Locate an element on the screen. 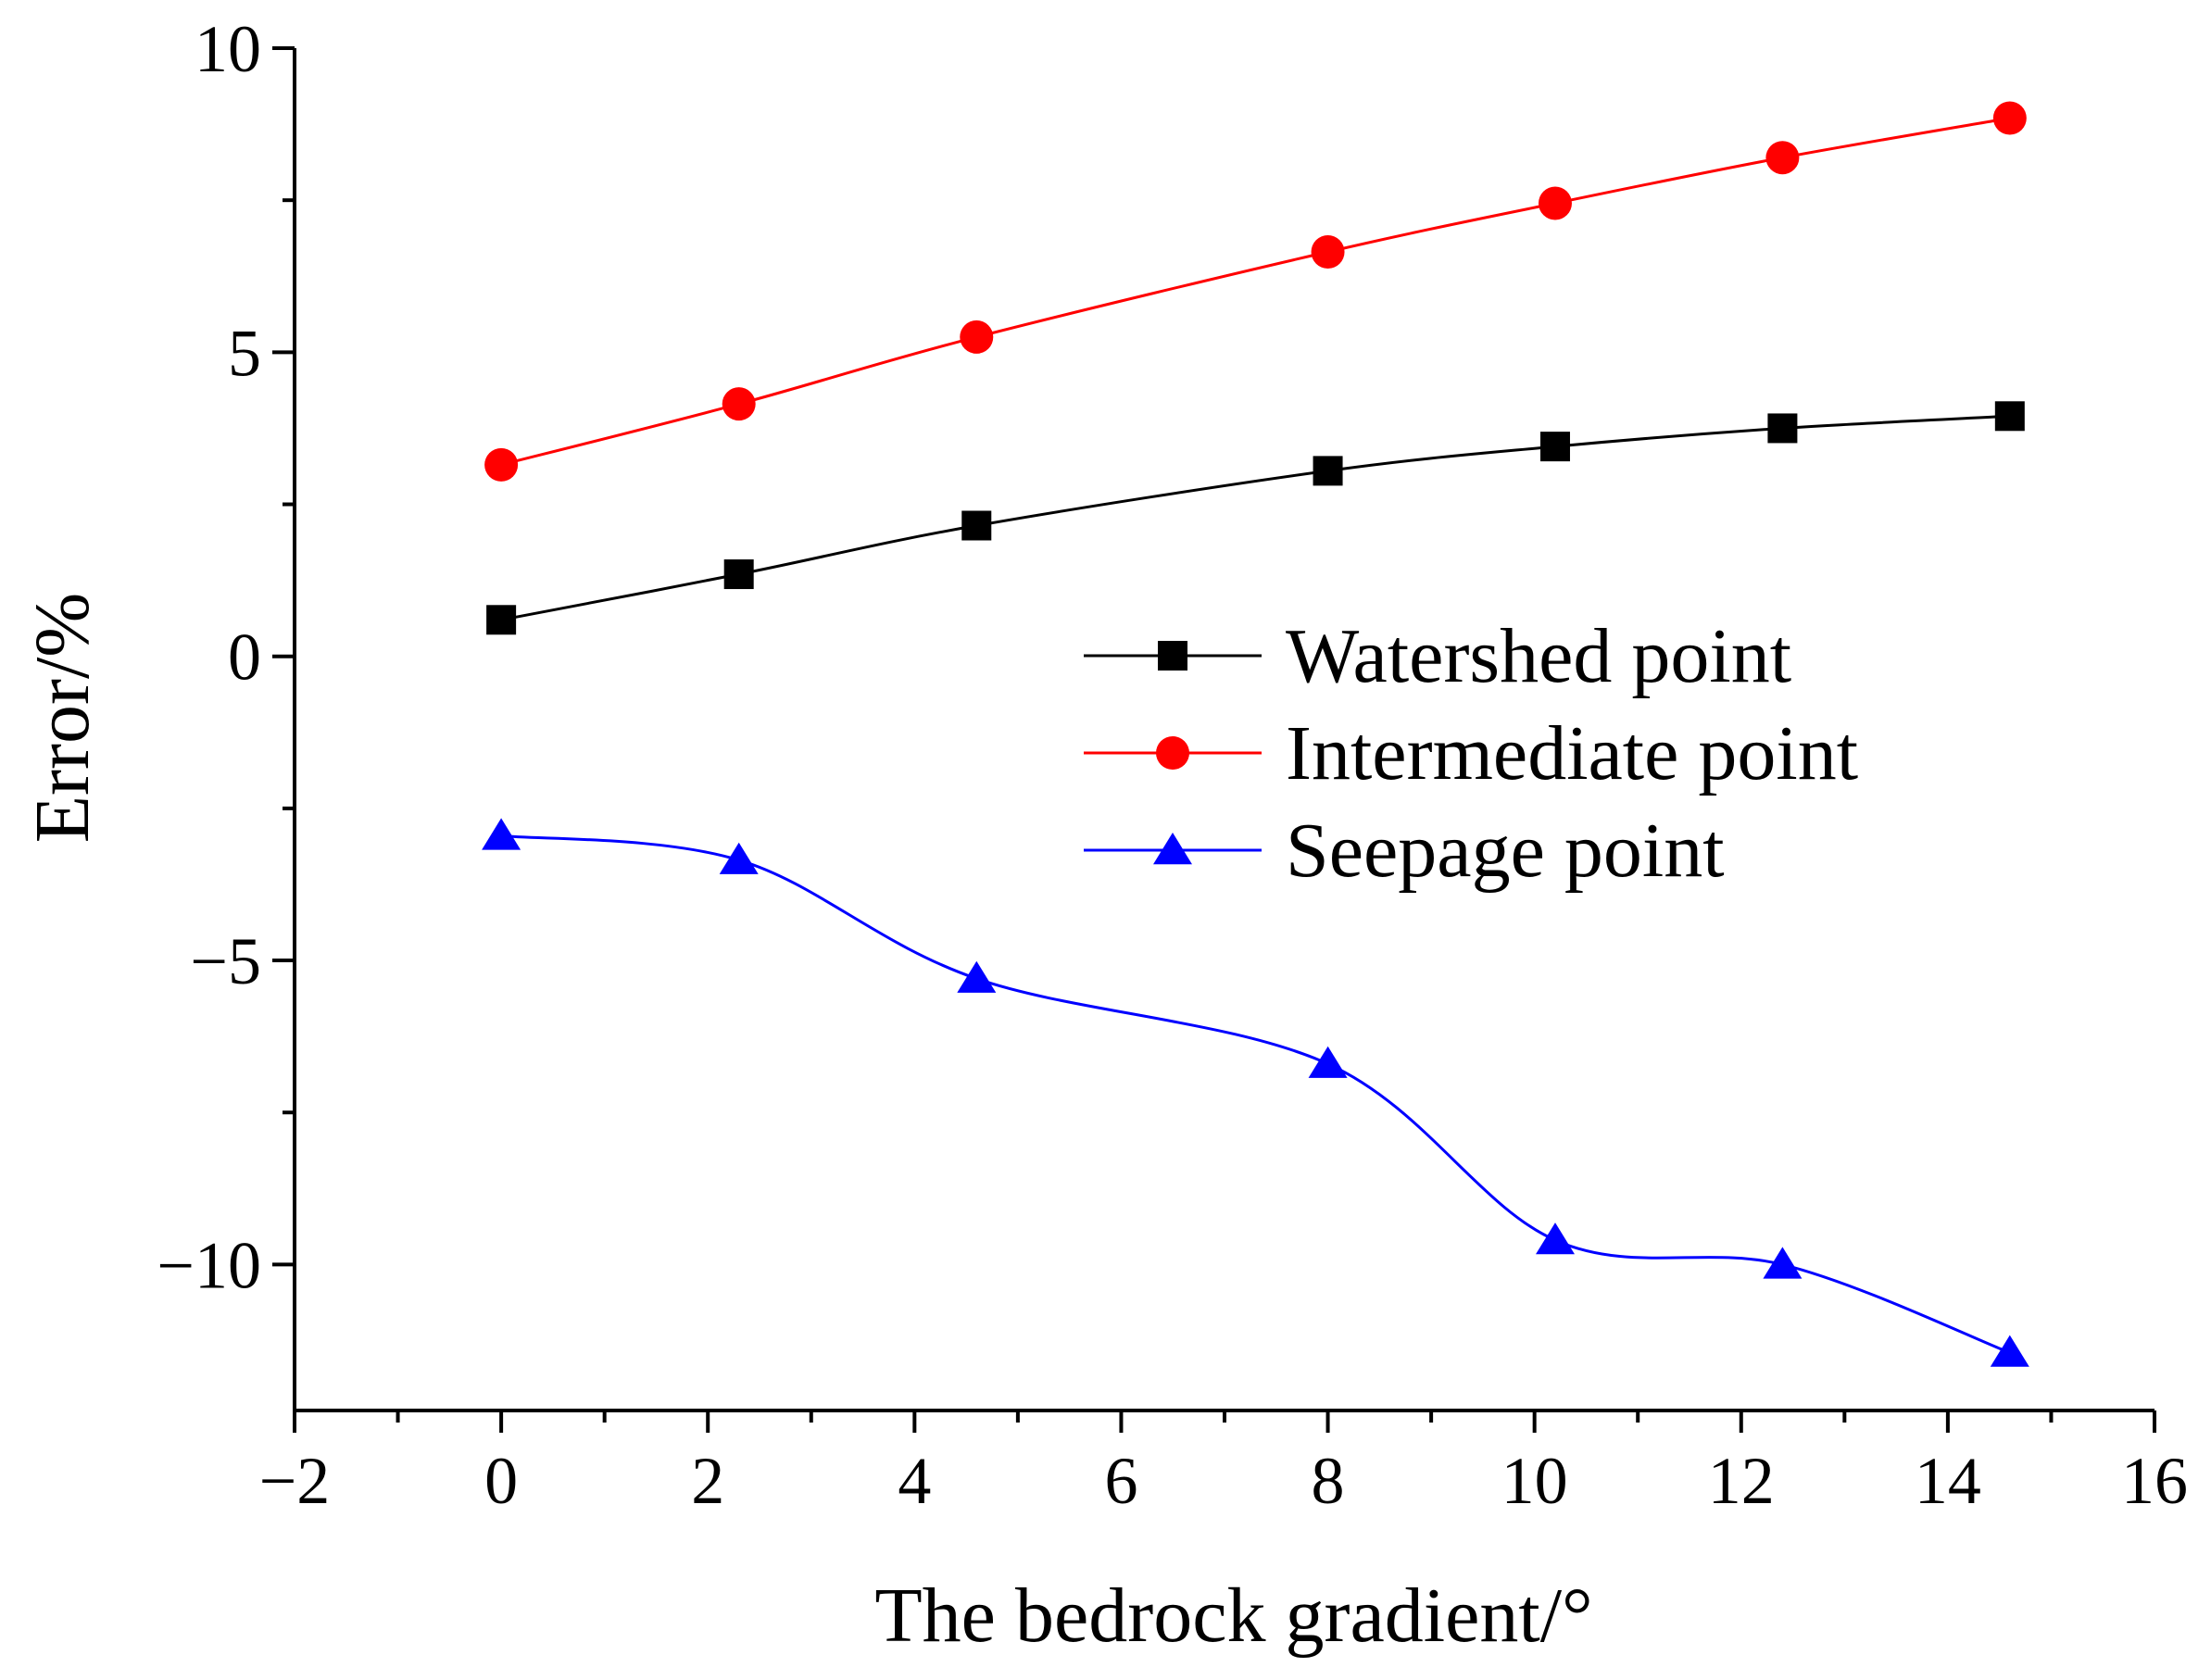 Image resolution: width=2211 pixels, height=1680 pixels. x-tick-label: 10 is located at coordinates (1534, 1481).